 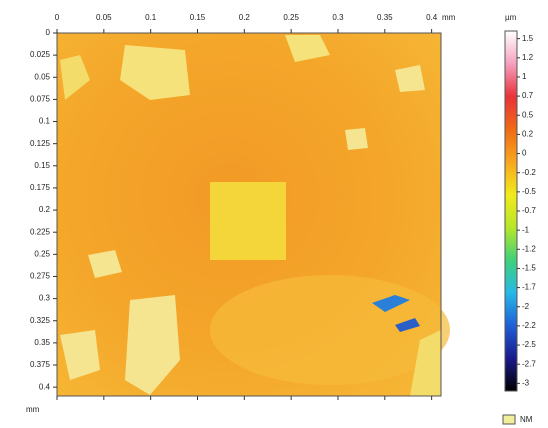 What do you see at coordinates (524, 76) in the screenshot?
I see `colorbar-tick-label: 1` at bounding box center [524, 76].